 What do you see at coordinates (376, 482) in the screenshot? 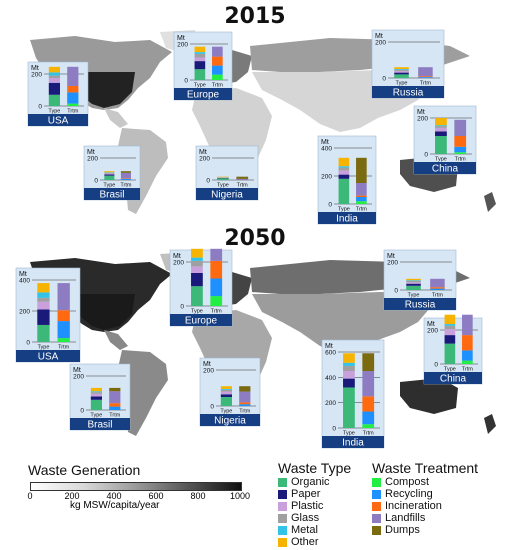
I see `waste-treatment-swatch` at bounding box center [376, 482].